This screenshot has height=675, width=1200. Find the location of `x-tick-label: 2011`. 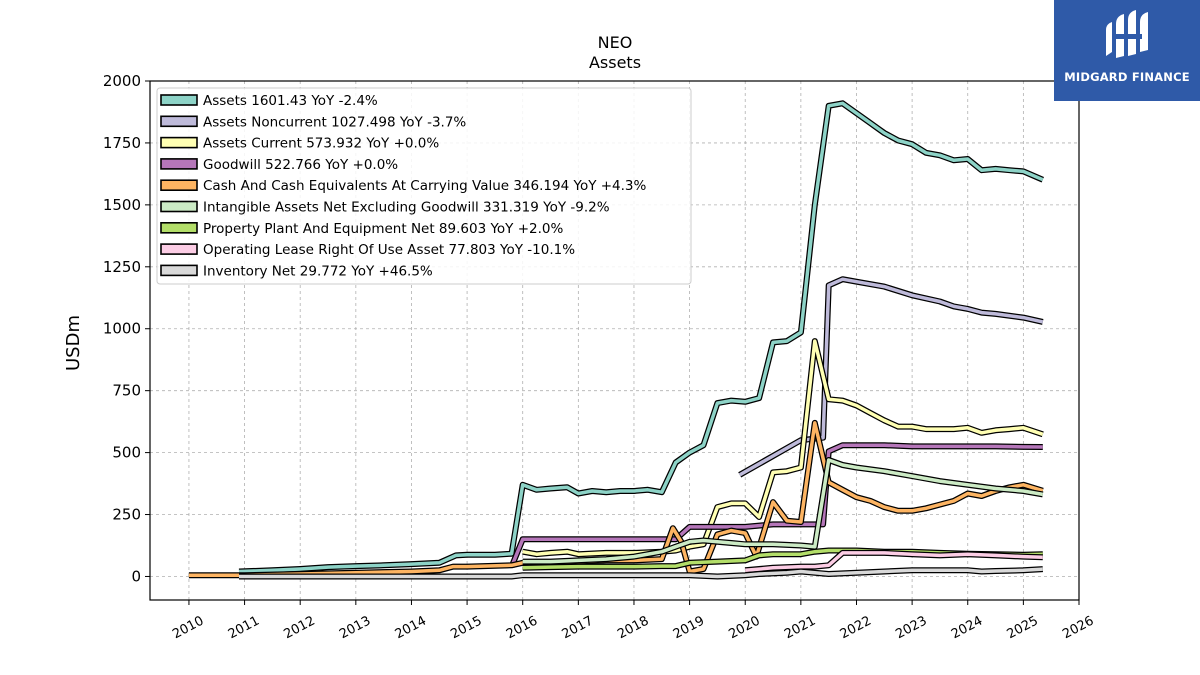

x-tick-label: 2011 is located at coordinates (244, 628).